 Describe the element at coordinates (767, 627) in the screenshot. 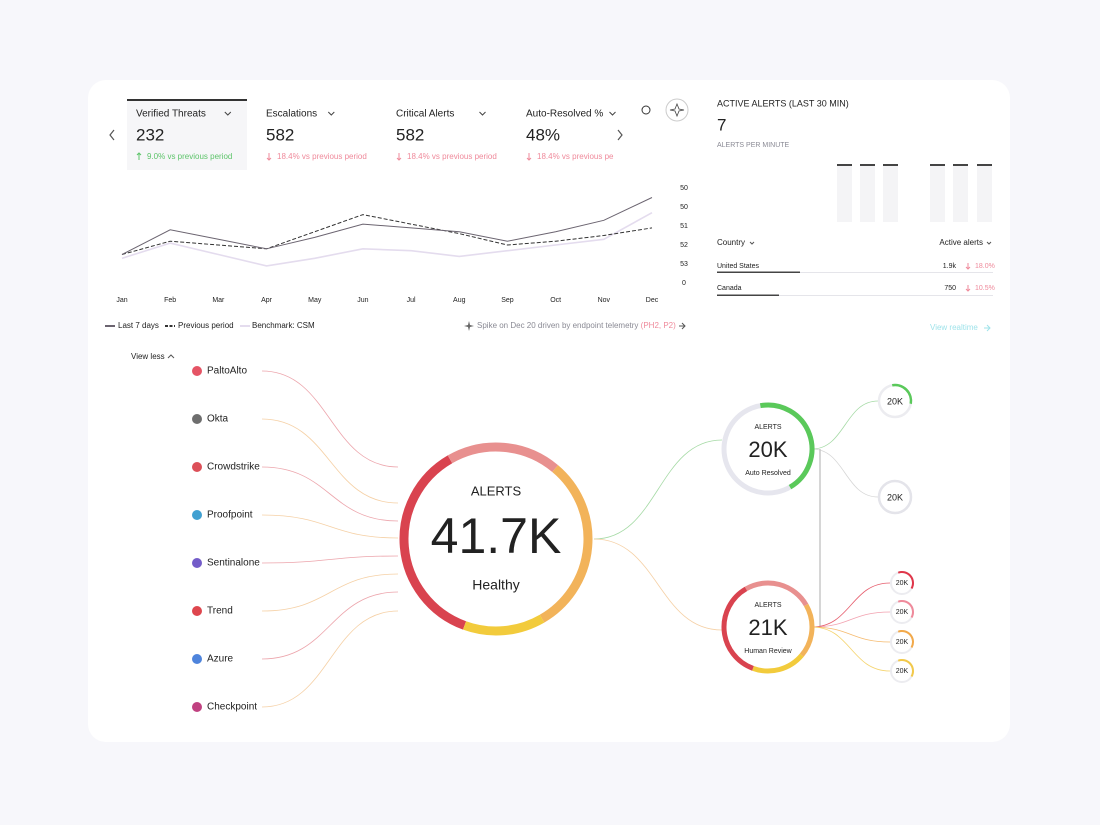

I see `node-value: 21K` at that location.